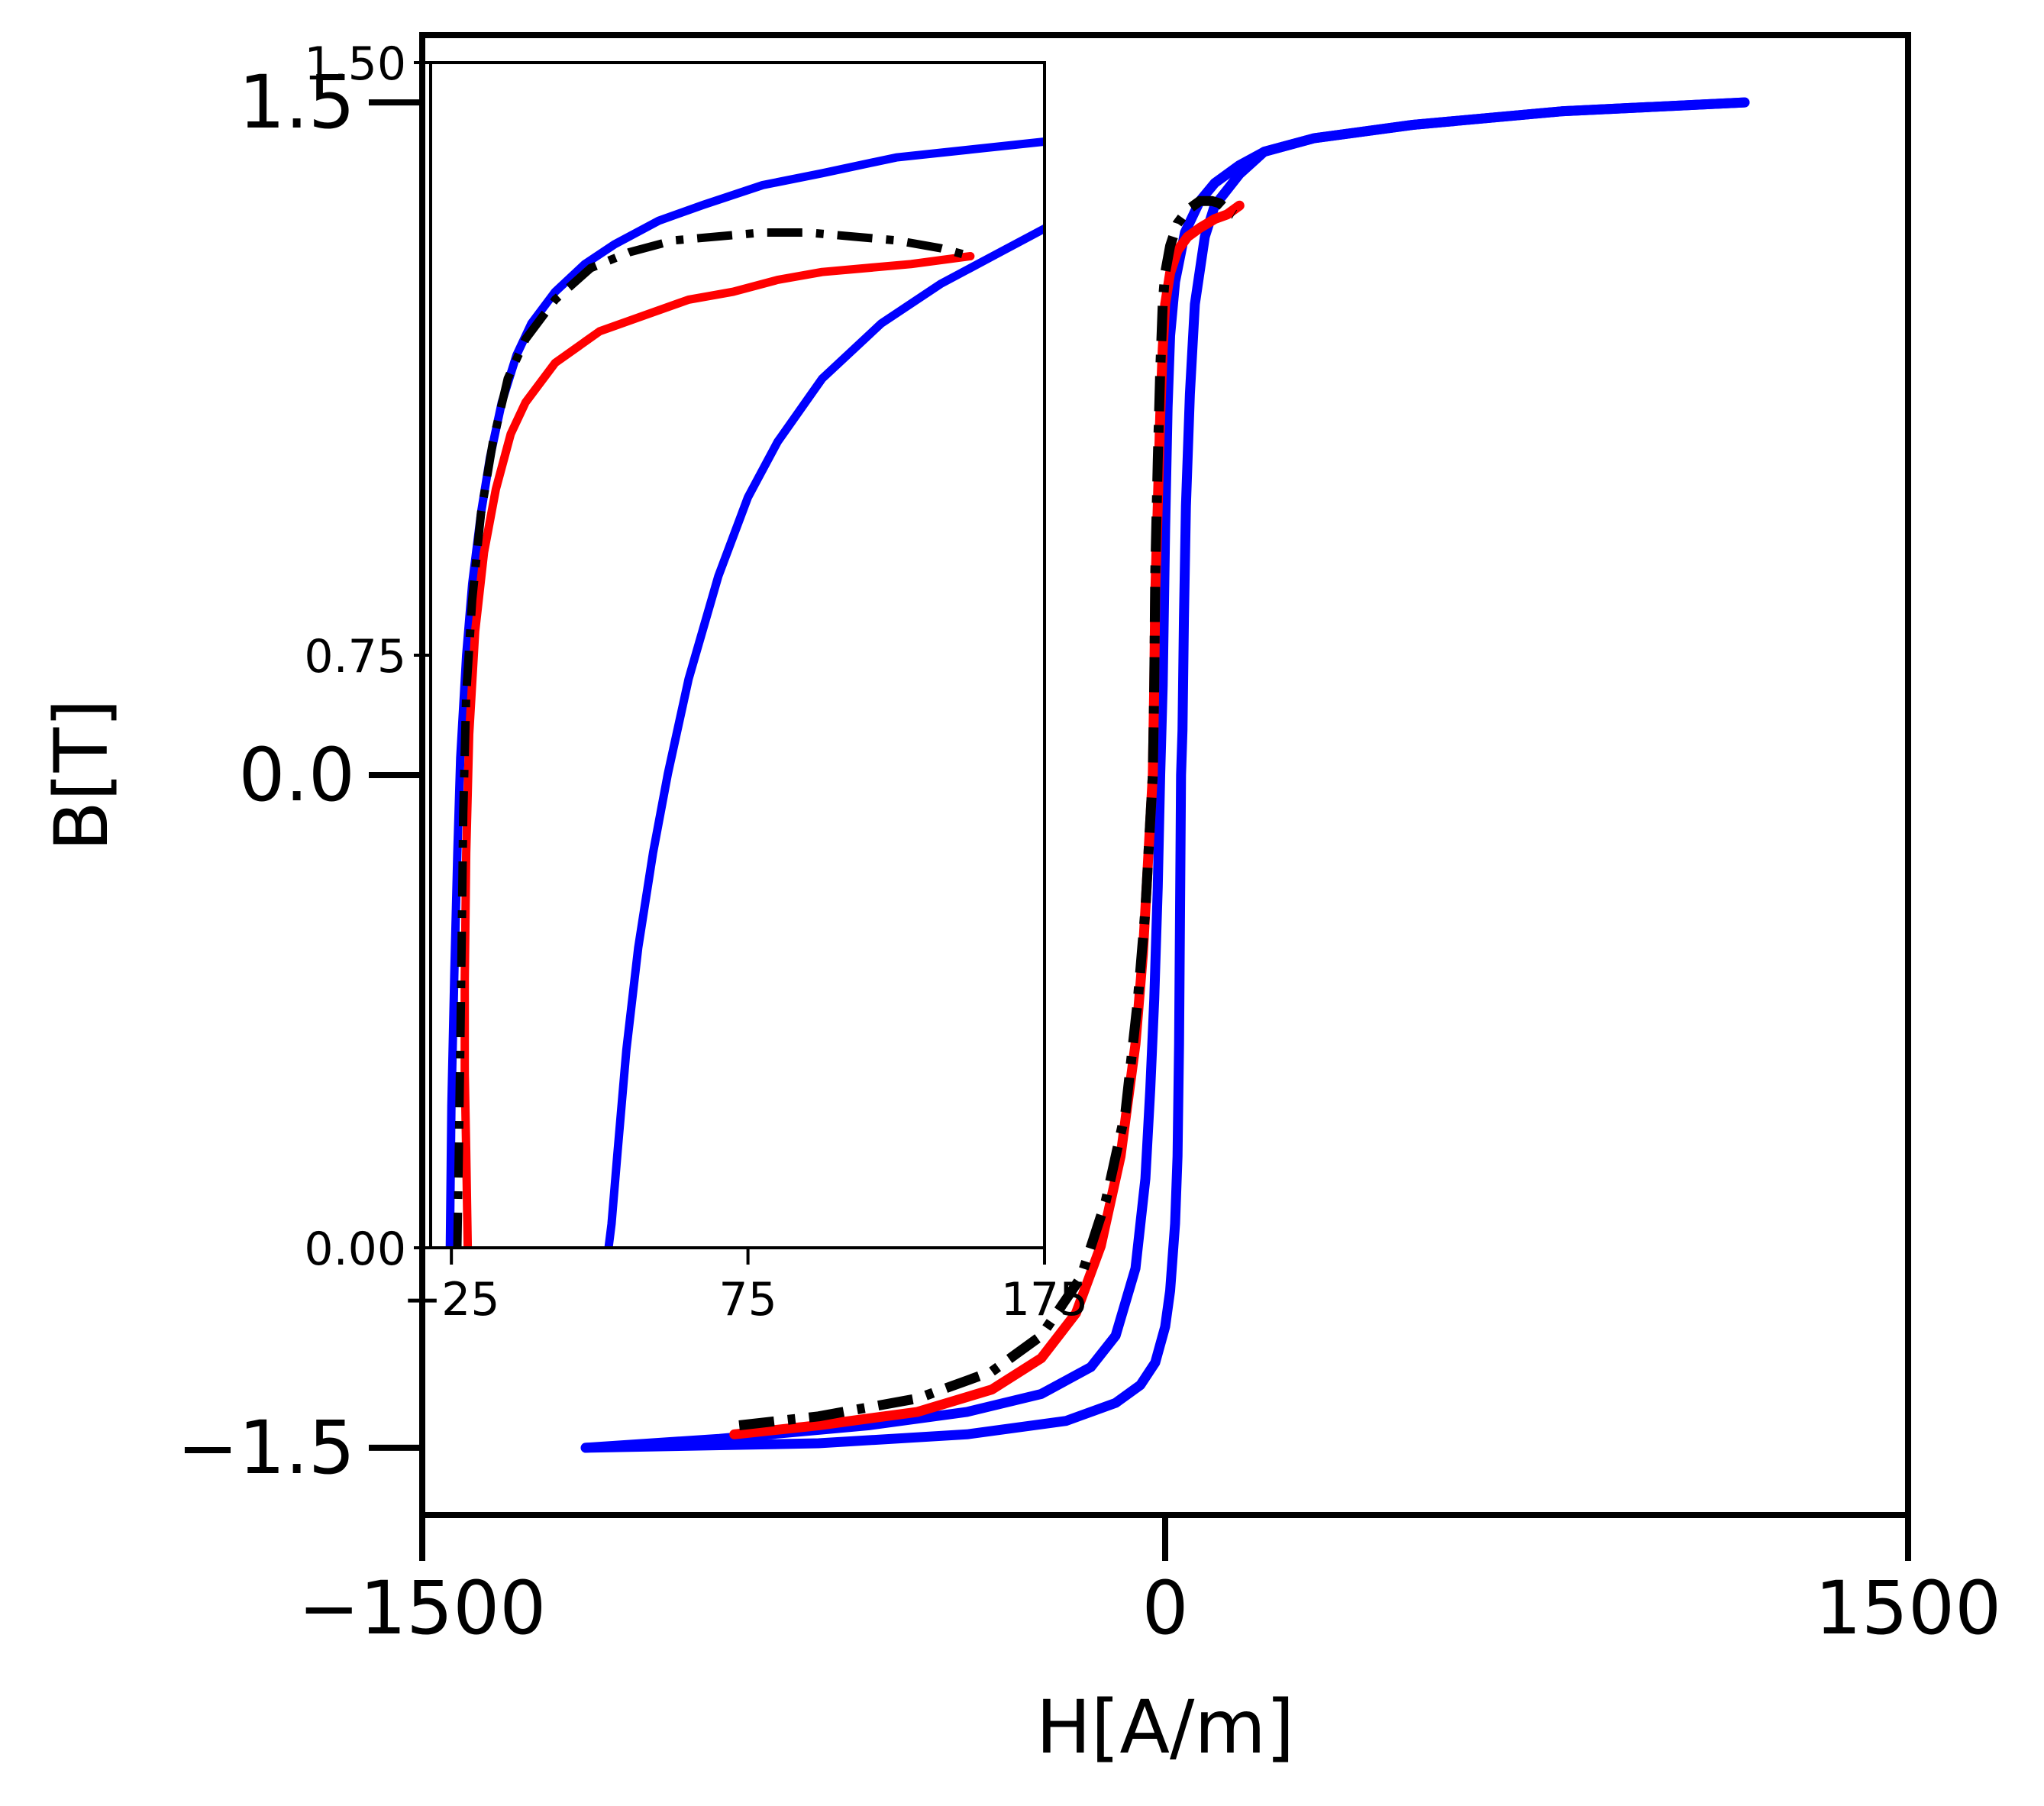  Describe the element at coordinates (355, 1249) in the screenshot. I see `inset-y-tick-label: 0.00` at that location.